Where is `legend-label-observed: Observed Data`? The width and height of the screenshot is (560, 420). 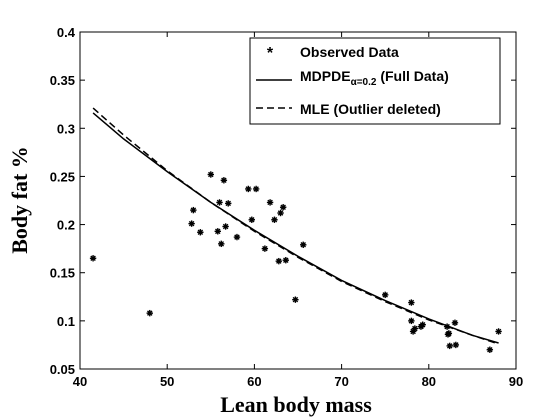
legend-label-observed: Observed Data is located at coordinates (349, 52).